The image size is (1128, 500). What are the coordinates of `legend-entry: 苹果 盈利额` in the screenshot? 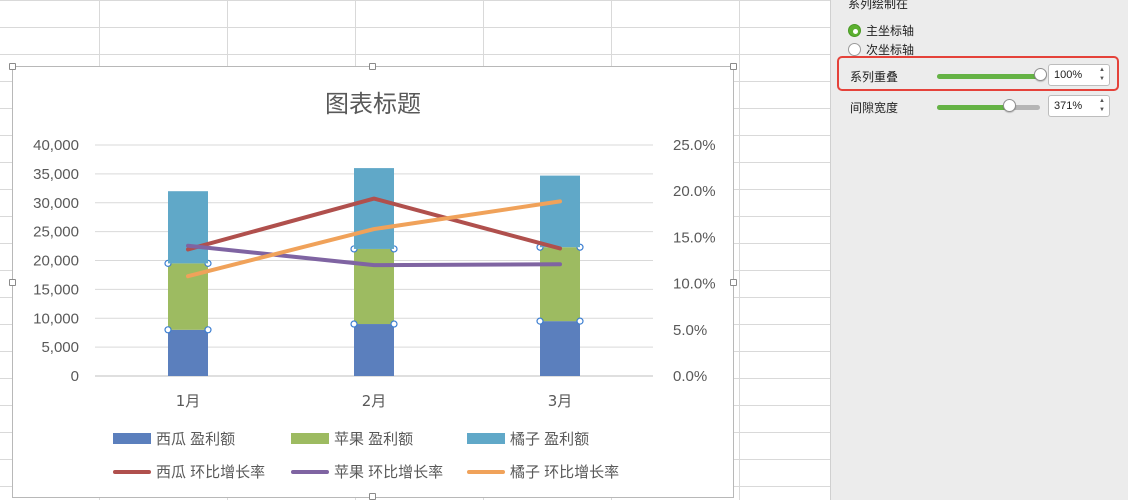 It's located at (352, 438).